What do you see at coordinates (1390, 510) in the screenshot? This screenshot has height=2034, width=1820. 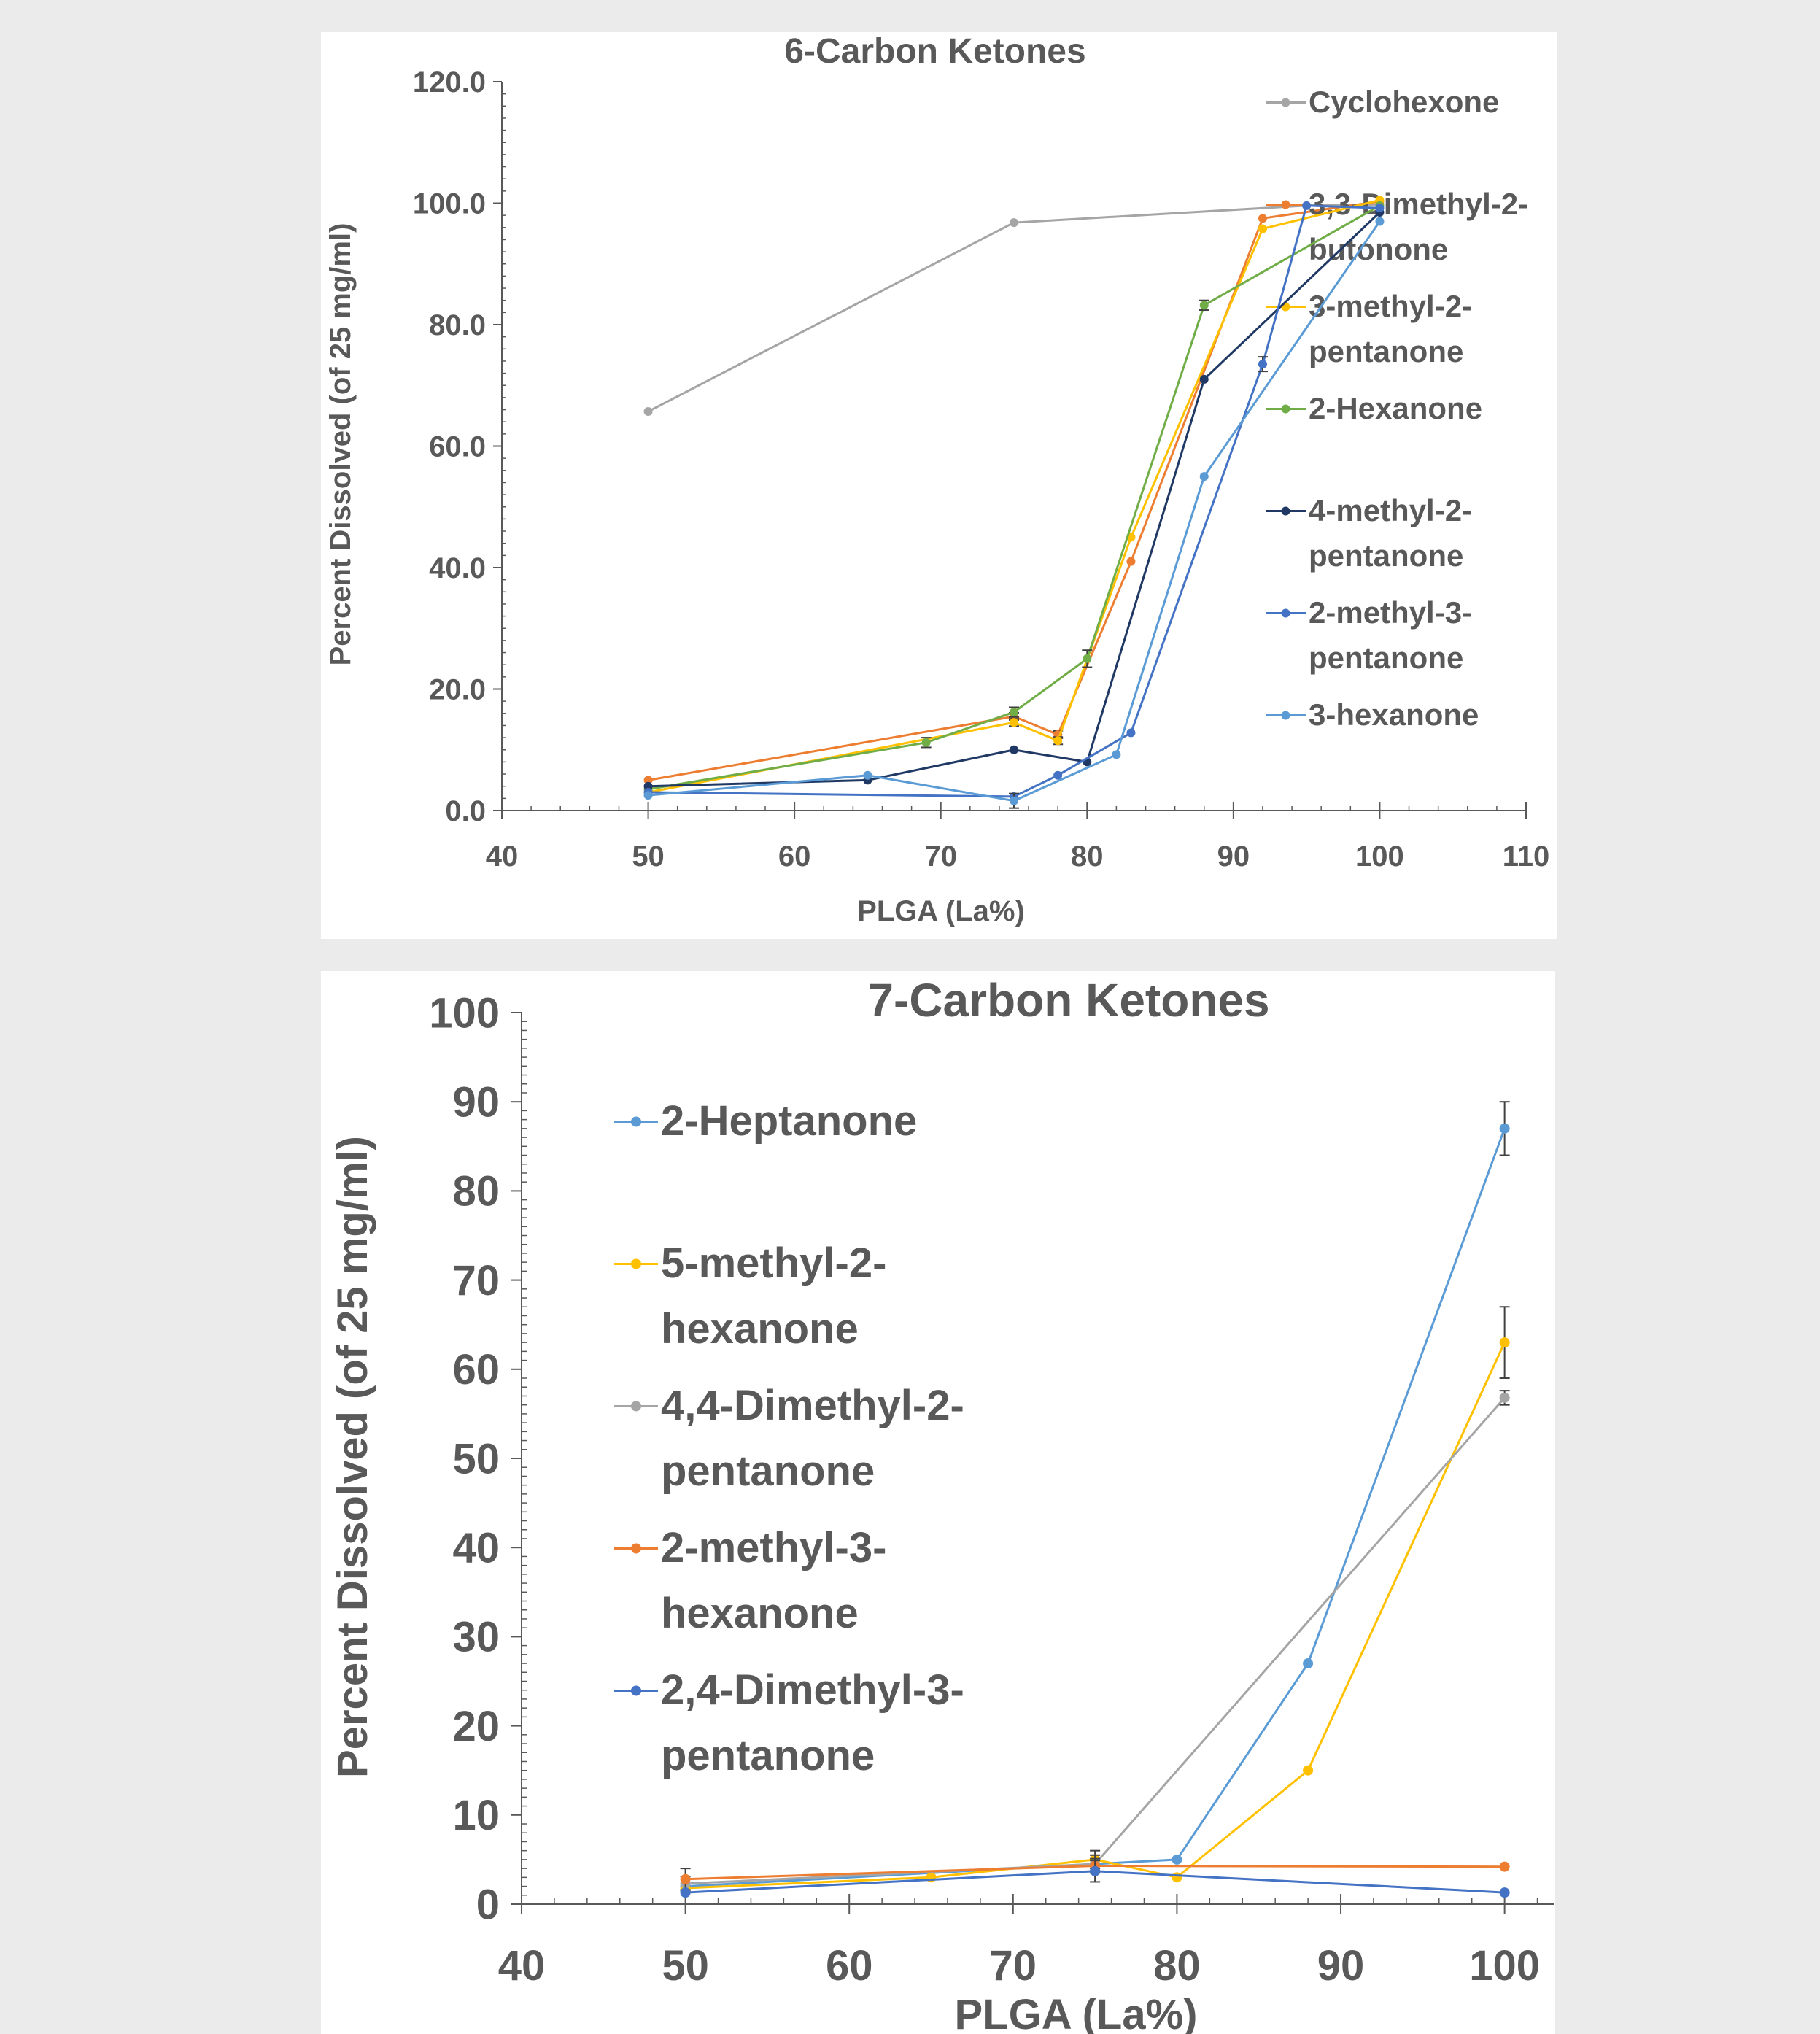 I see `legend-label: 4-methyl-2-` at bounding box center [1390, 510].